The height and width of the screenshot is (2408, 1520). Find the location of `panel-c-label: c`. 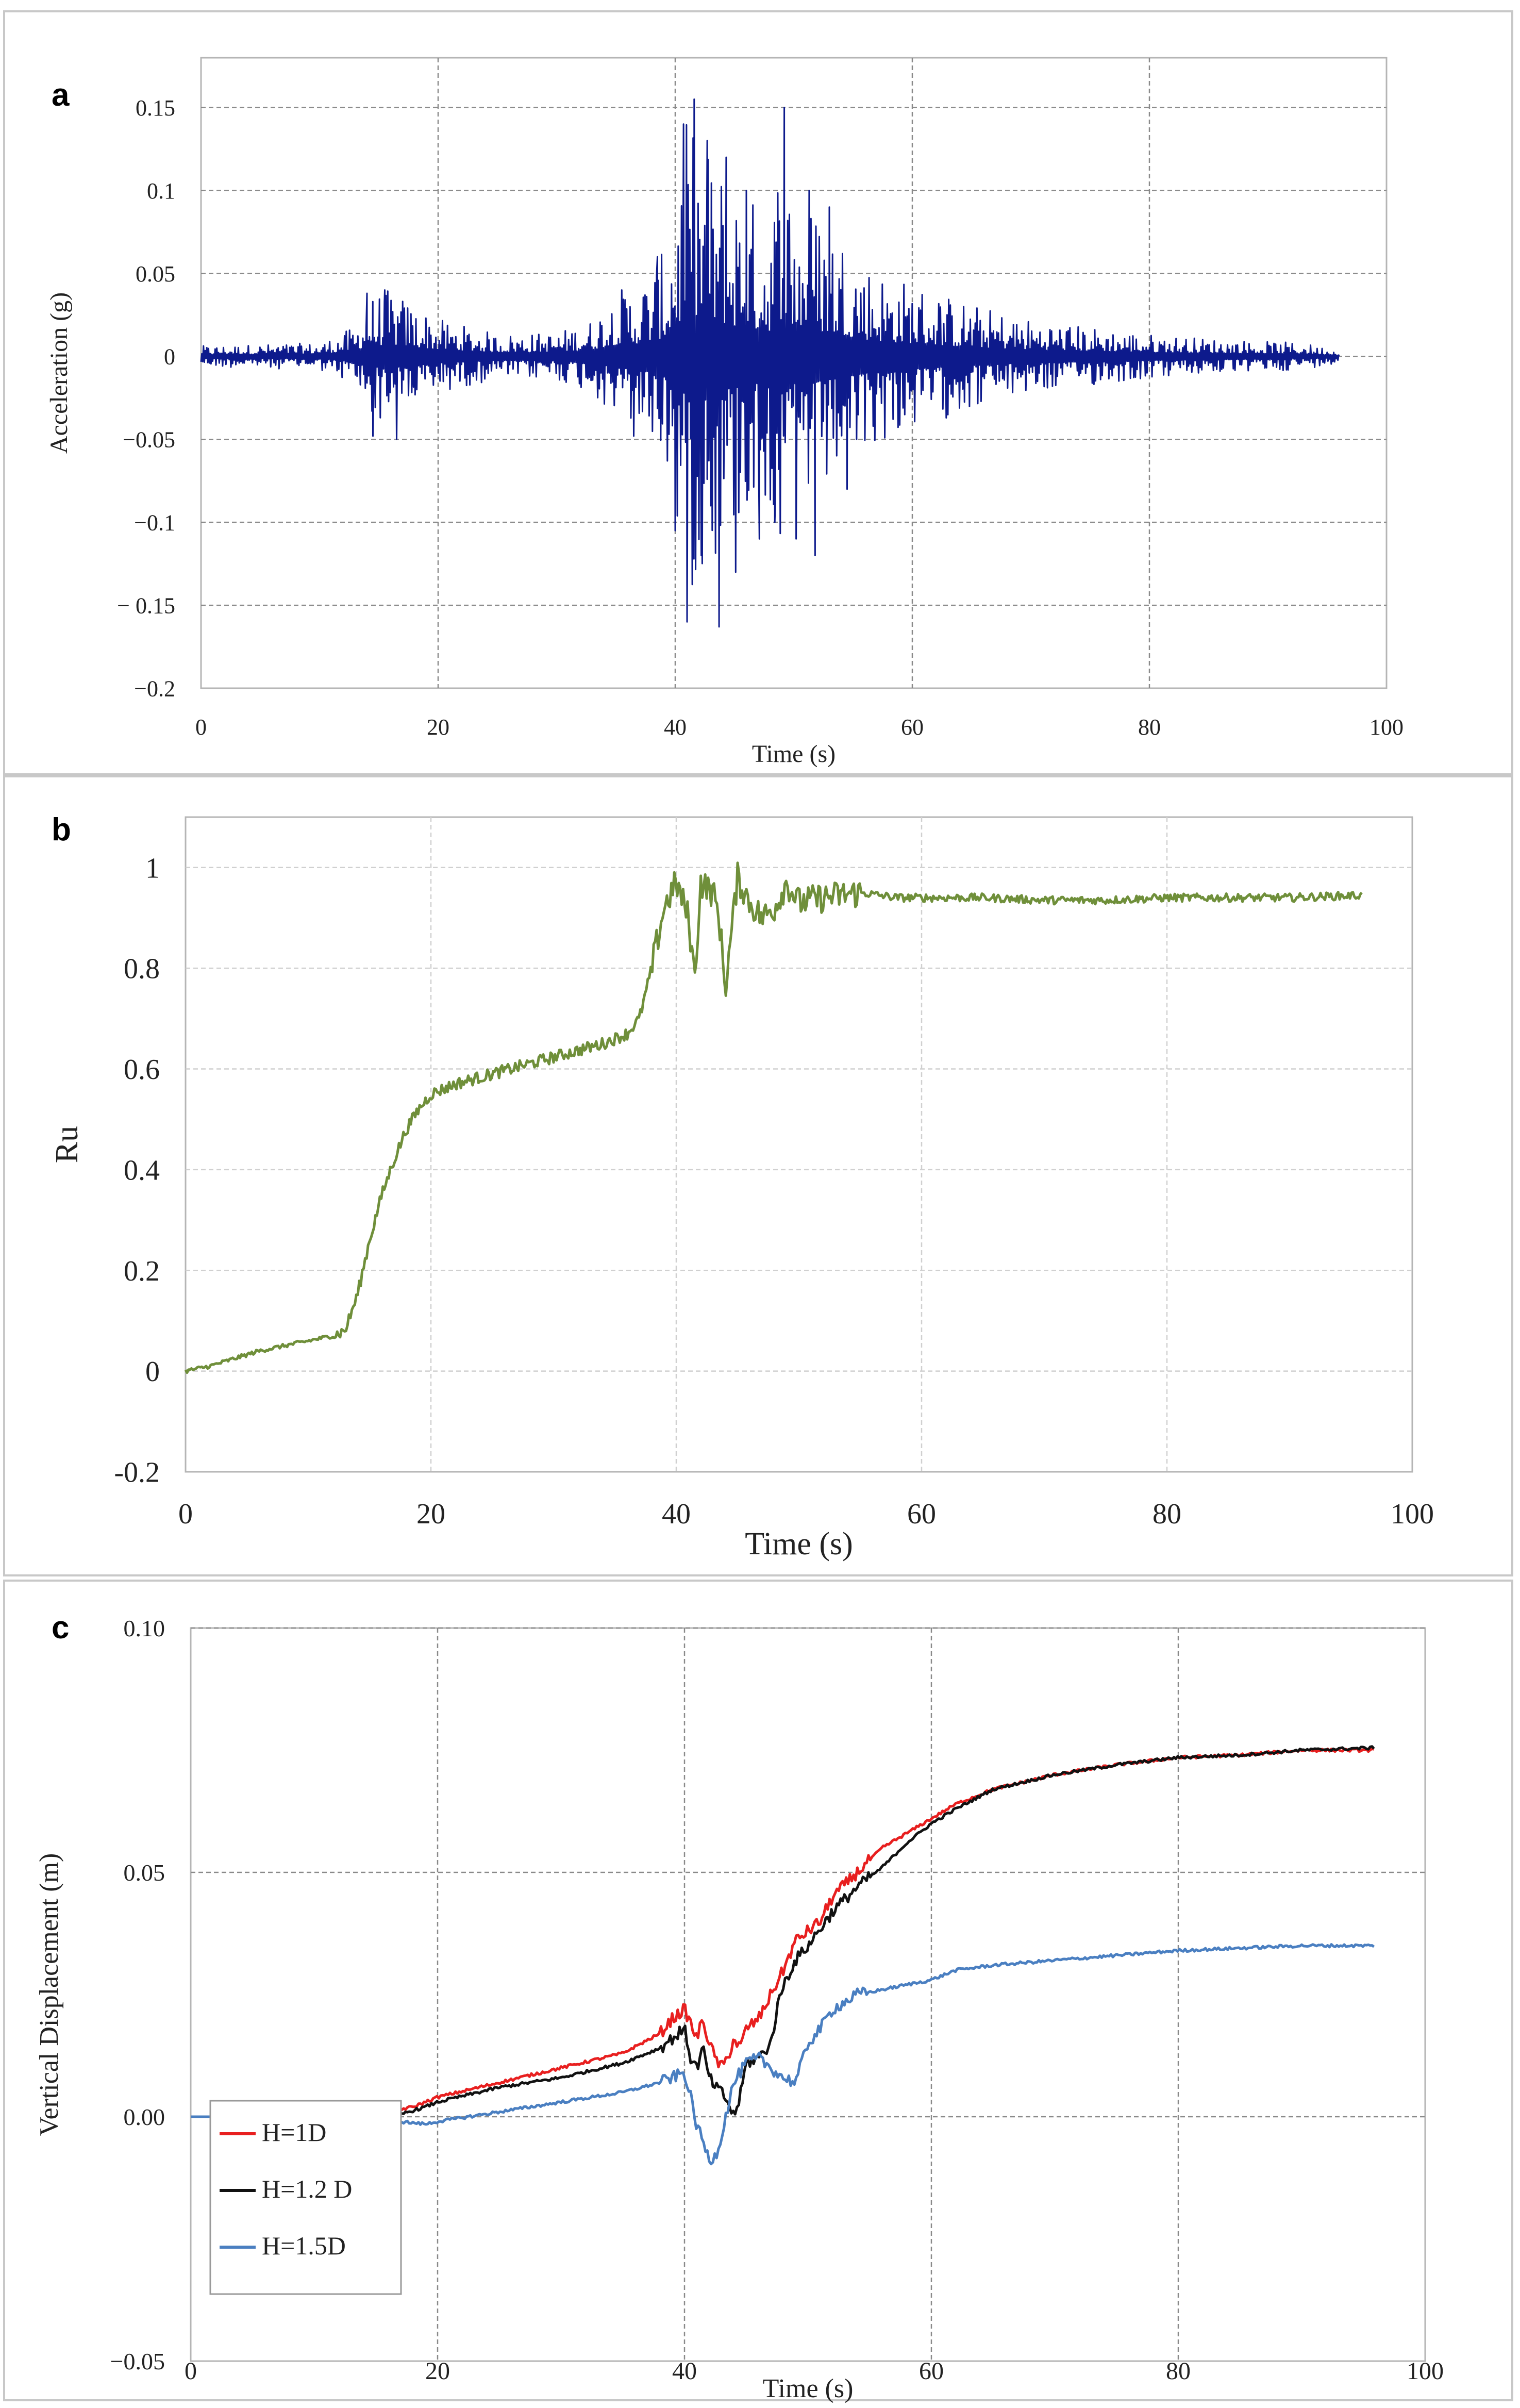

panel-c-label: c is located at coordinates (60, 1628).